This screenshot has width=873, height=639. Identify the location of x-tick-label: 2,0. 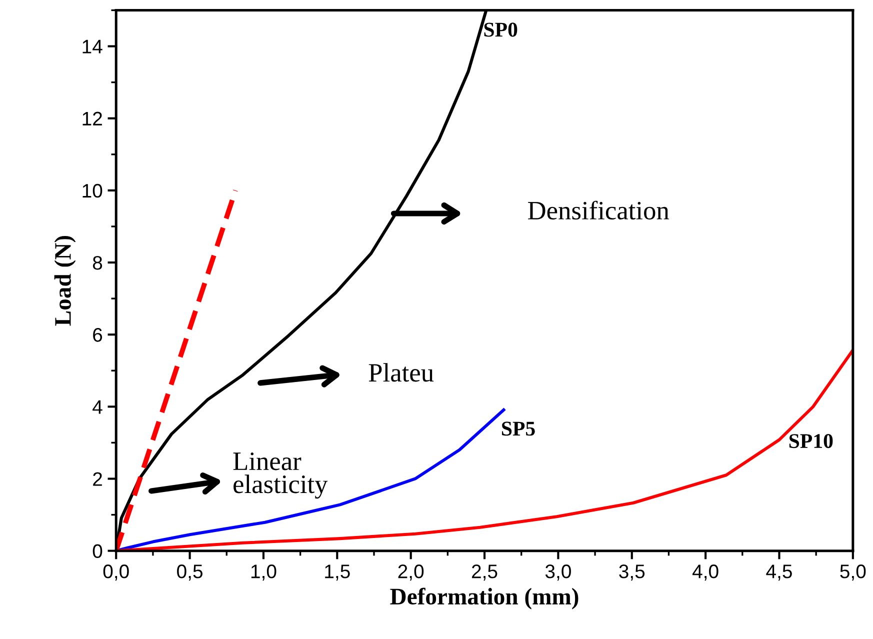
(411, 572).